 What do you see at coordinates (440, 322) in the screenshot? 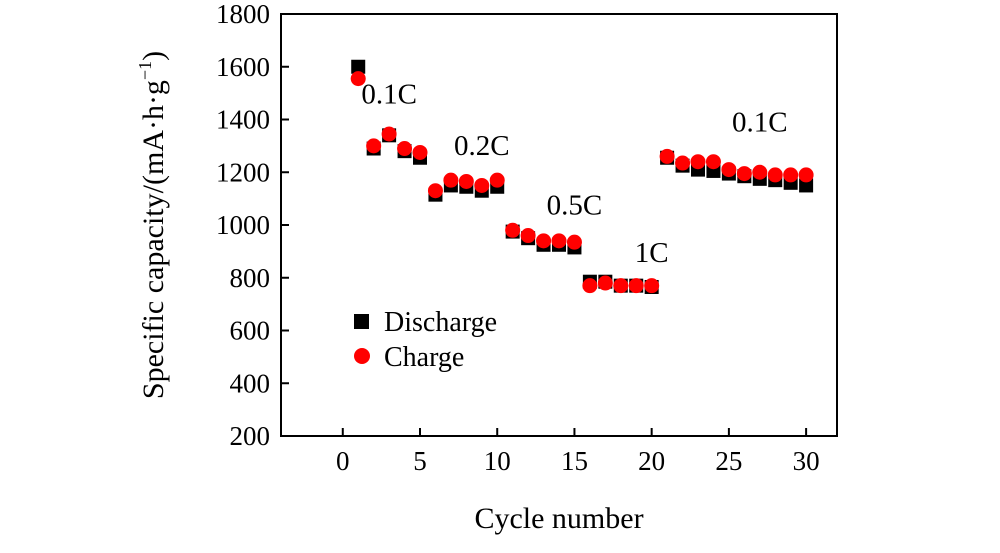
I see `legend-discharge-label: Discharge` at bounding box center [440, 322].